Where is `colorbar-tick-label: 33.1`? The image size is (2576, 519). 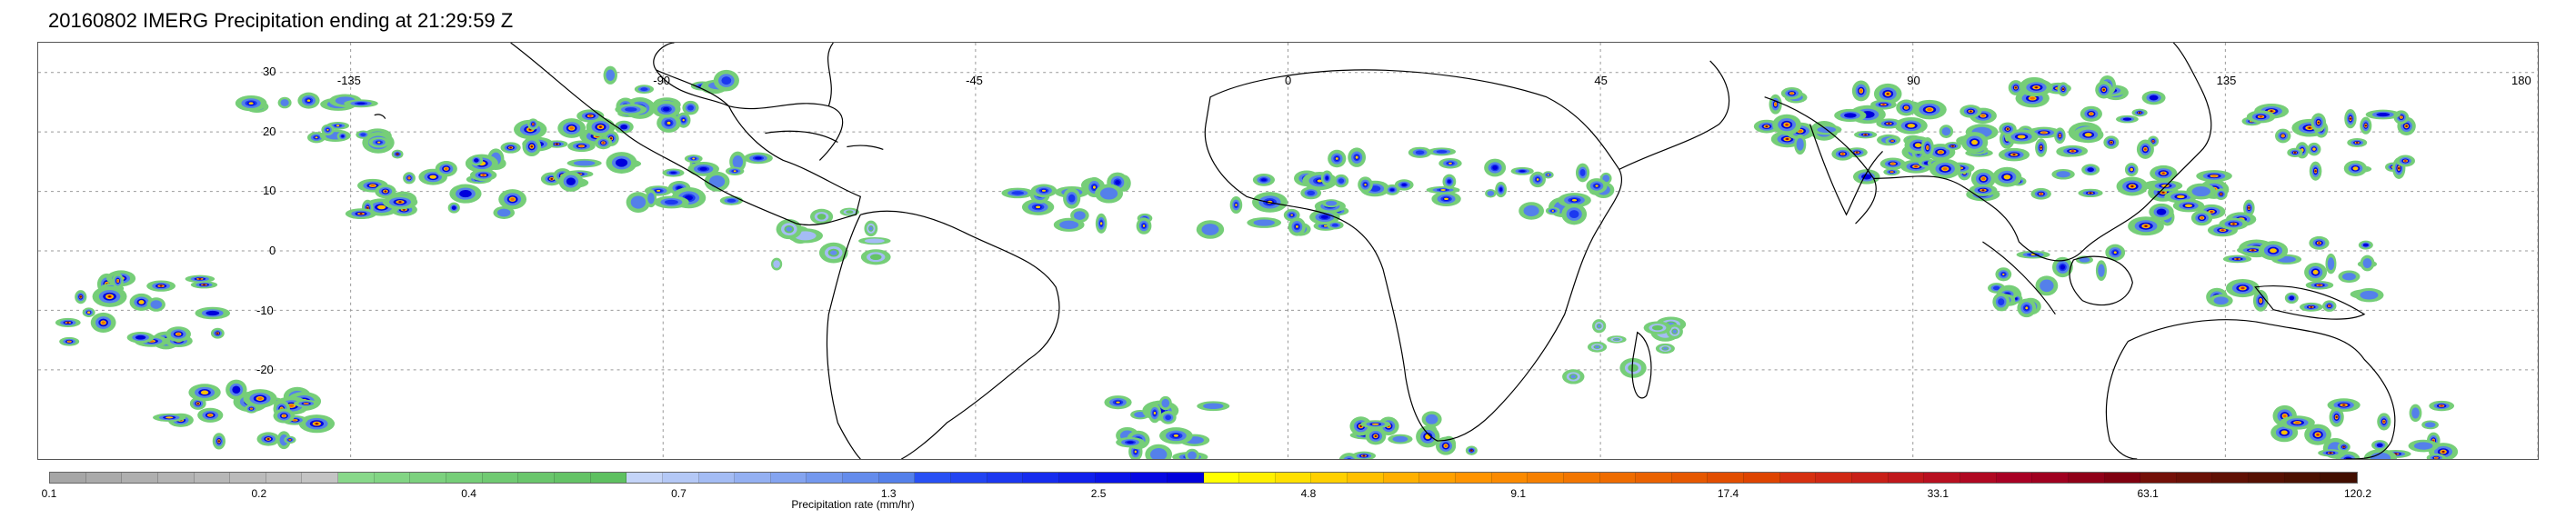 colorbar-tick-label: 33.1 is located at coordinates (1938, 493).